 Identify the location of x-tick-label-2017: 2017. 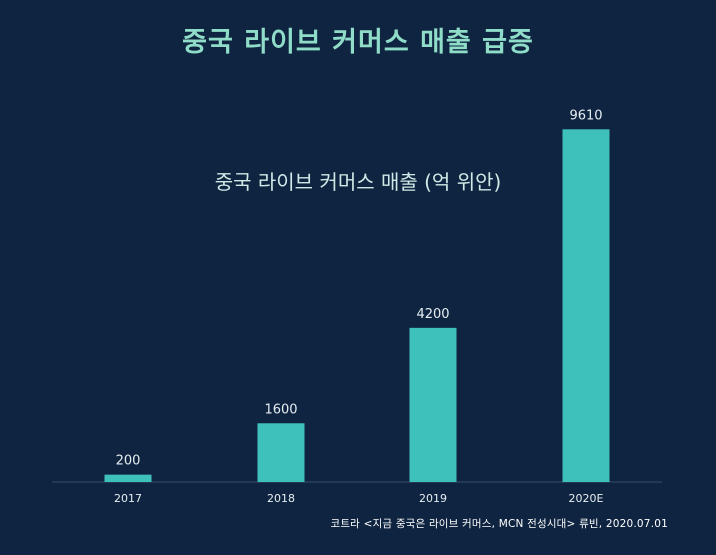
(128, 498).